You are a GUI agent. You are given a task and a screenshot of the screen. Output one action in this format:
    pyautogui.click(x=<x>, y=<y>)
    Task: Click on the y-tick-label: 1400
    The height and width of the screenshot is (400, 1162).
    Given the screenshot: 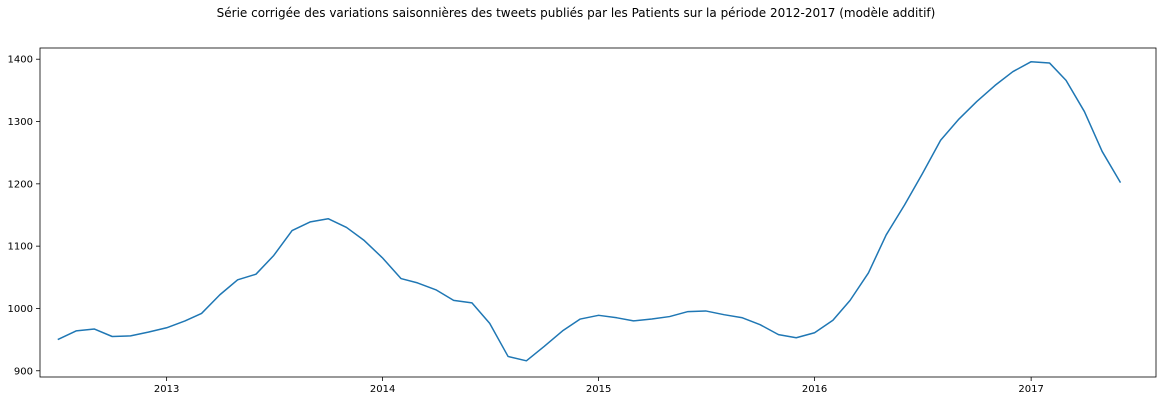 What is the action you would take?
    pyautogui.click(x=20, y=60)
    